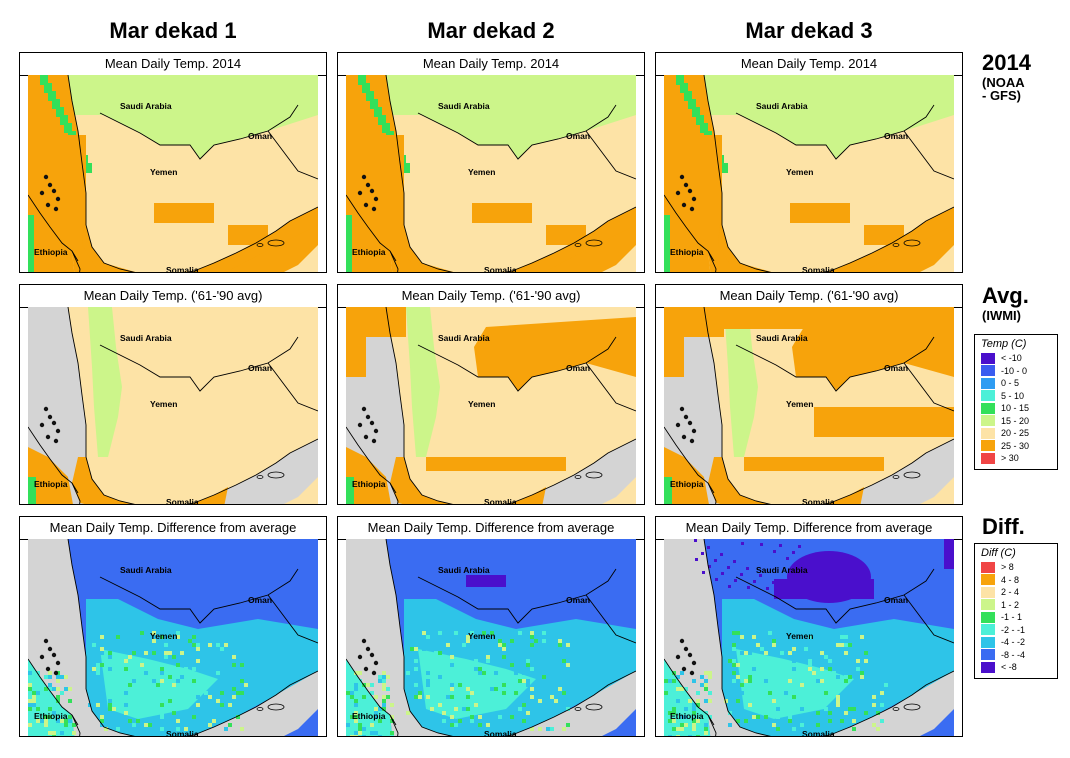  Describe the element at coordinates (1004, 344) in the screenshot. I see `temp-legend-title: Temp (C)` at that location.